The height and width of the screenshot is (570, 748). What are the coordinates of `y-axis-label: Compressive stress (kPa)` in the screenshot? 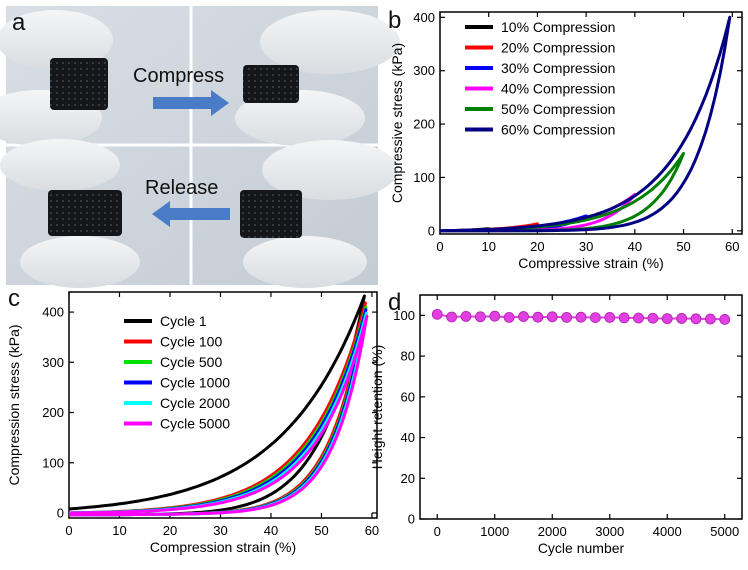 It's located at (397, 123).